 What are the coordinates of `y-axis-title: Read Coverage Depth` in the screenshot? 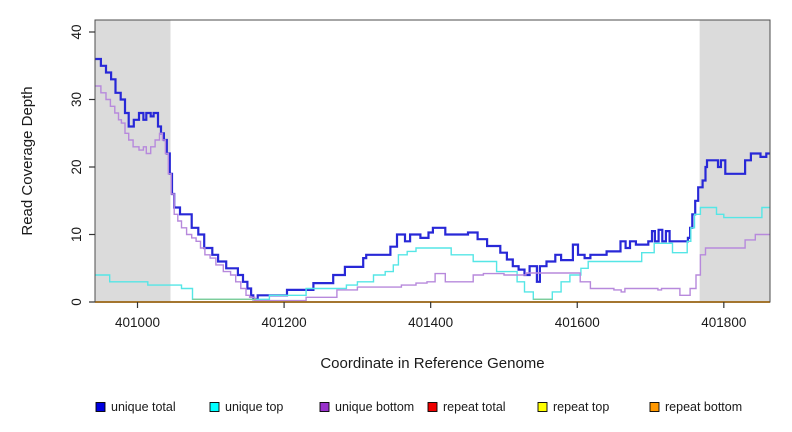 It's located at (27, 160).